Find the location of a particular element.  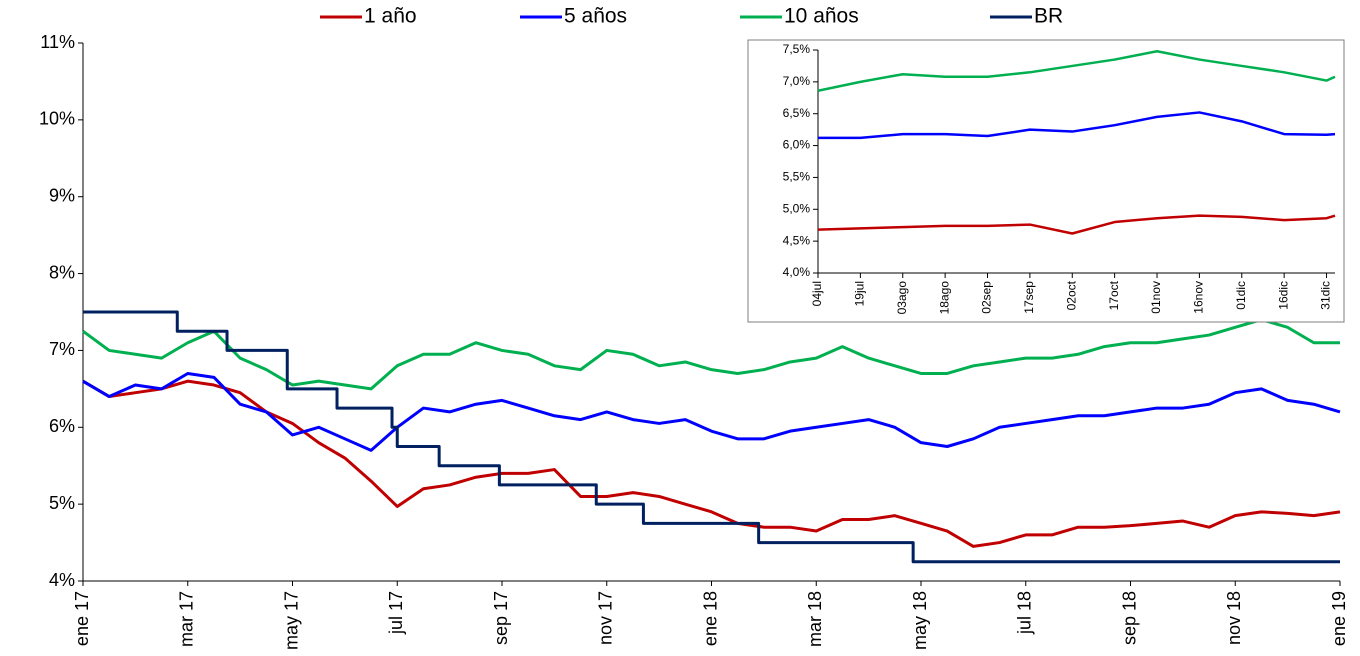

legend-label: 5 años is located at coordinates (595, 16).